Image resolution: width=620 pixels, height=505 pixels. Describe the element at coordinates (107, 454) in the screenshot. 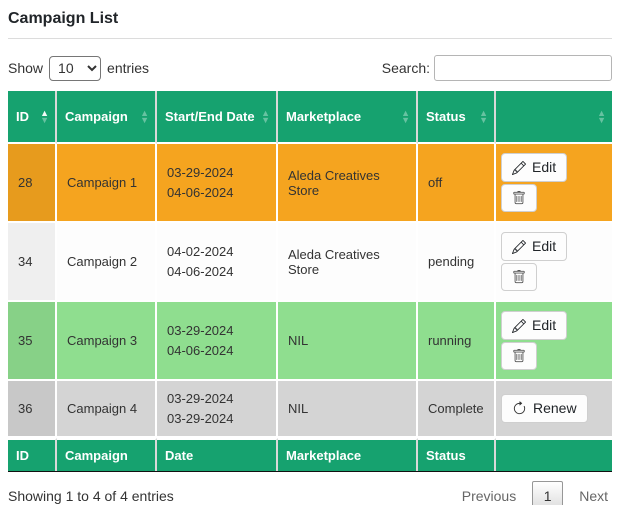

I see `footer-header-campaign: Campaign` at that location.